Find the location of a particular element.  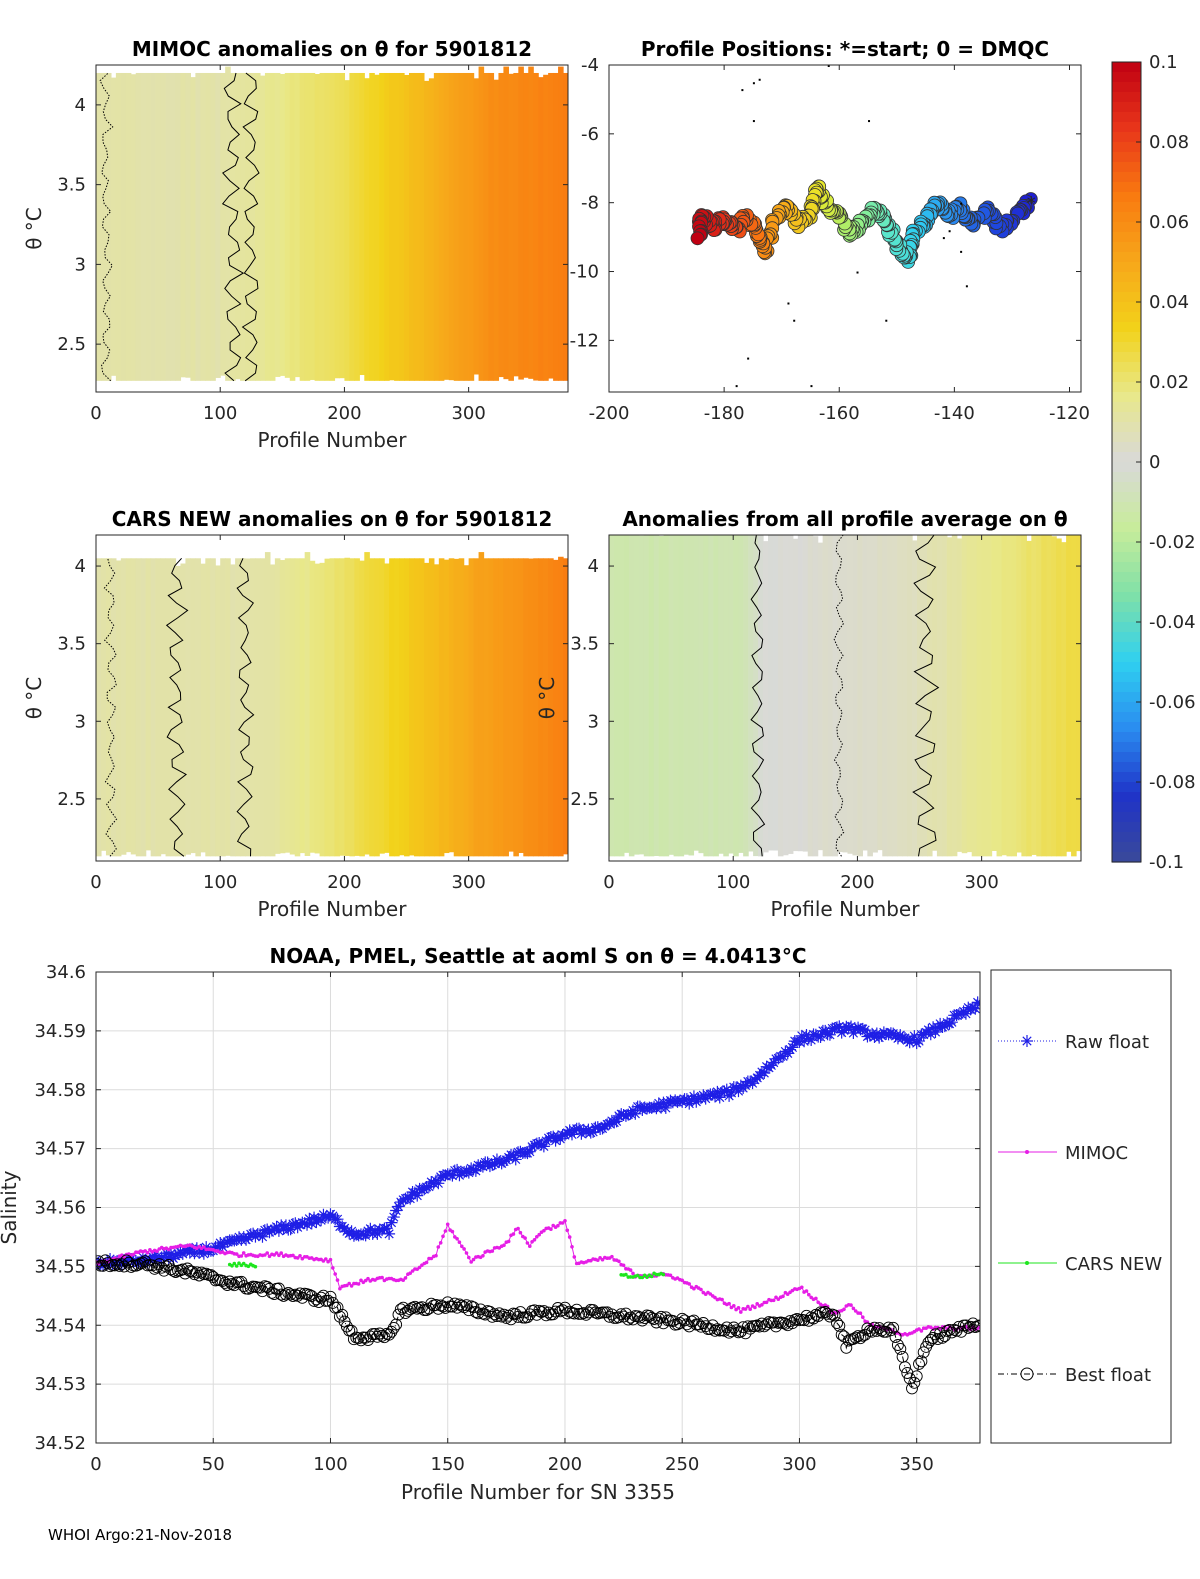

x-tick-label: 0 is located at coordinates (95, 882).